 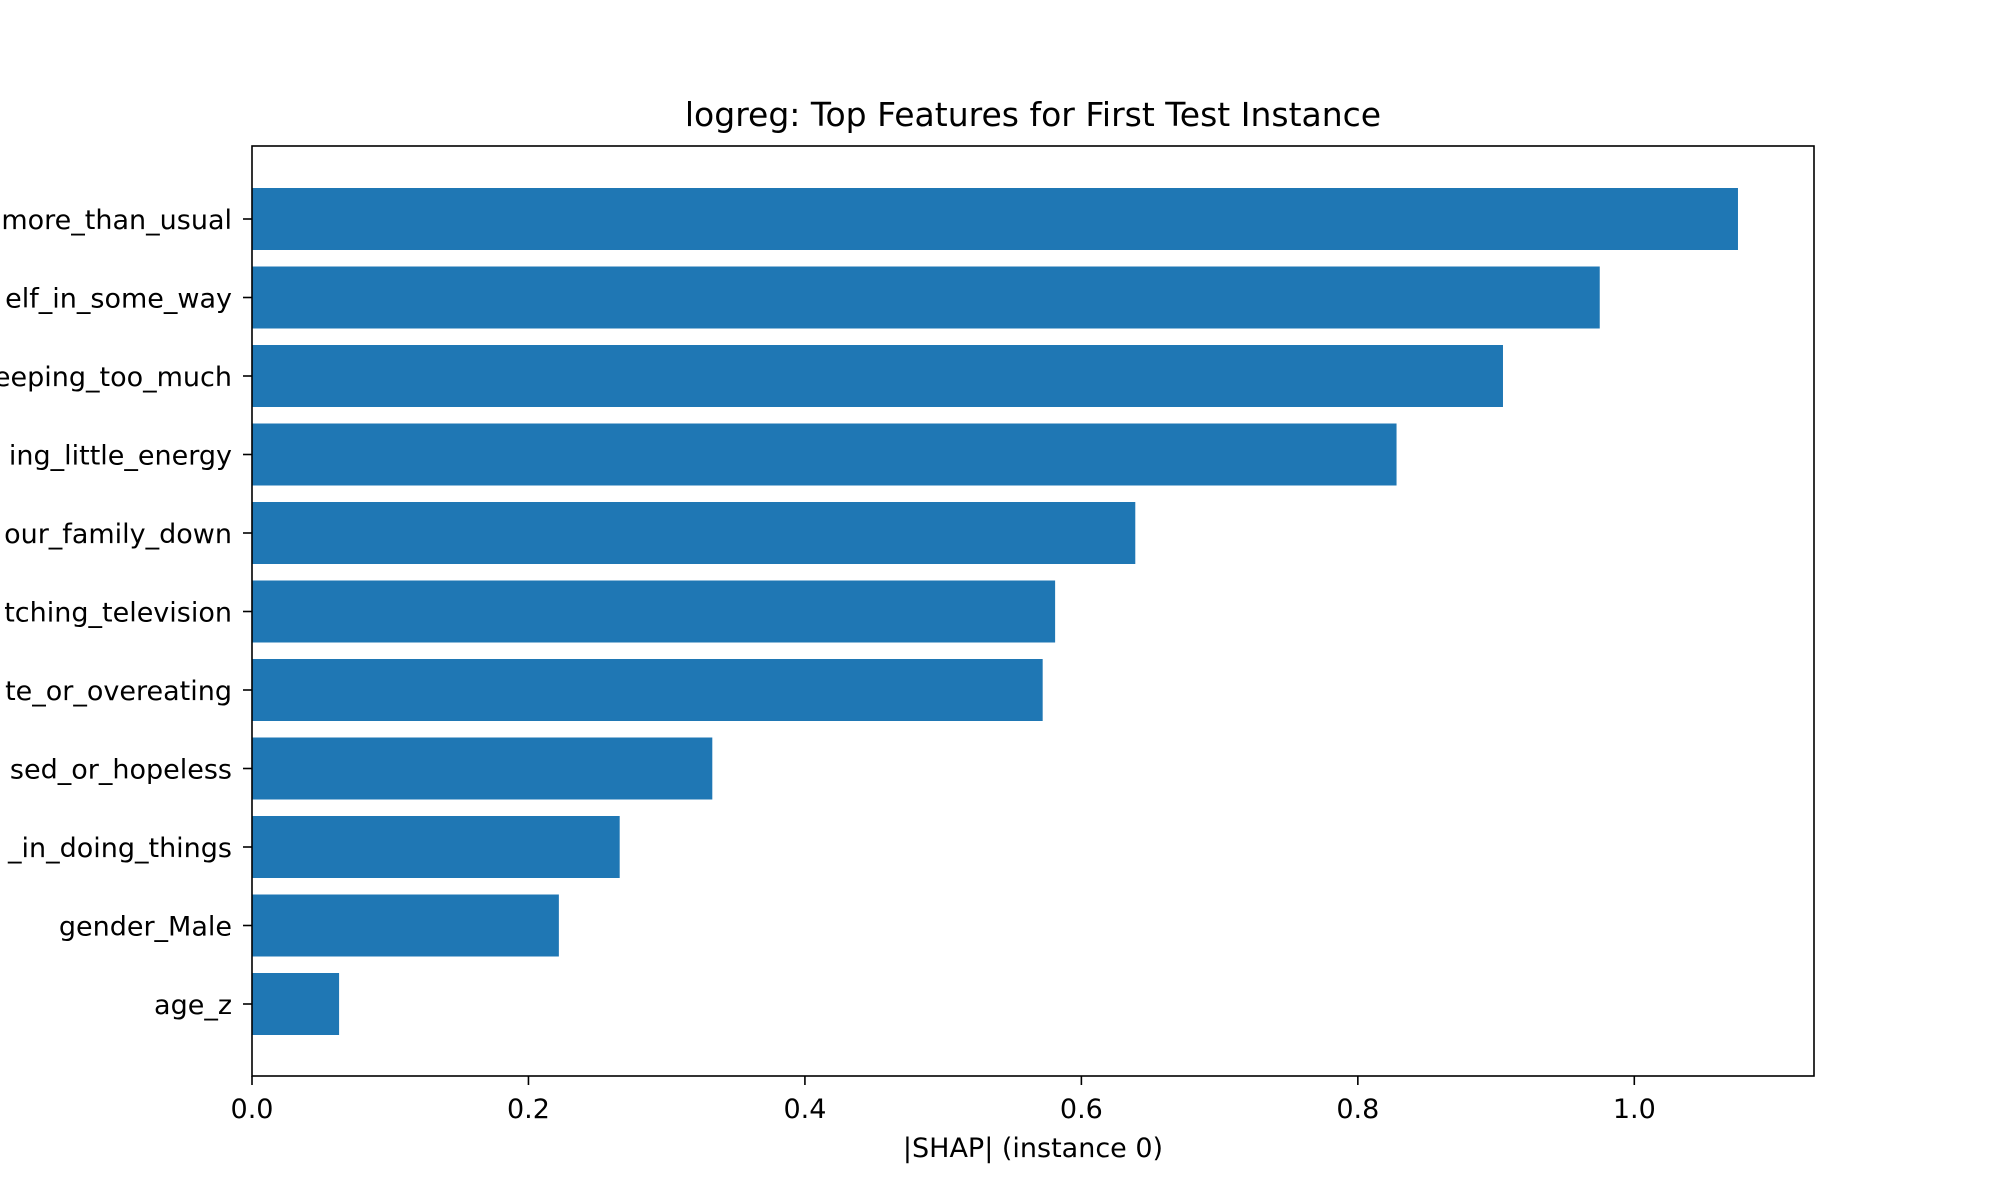 What do you see at coordinates (1634, 1109) in the screenshot?
I see `x-tick-label-5: 1.0` at bounding box center [1634, 1109].